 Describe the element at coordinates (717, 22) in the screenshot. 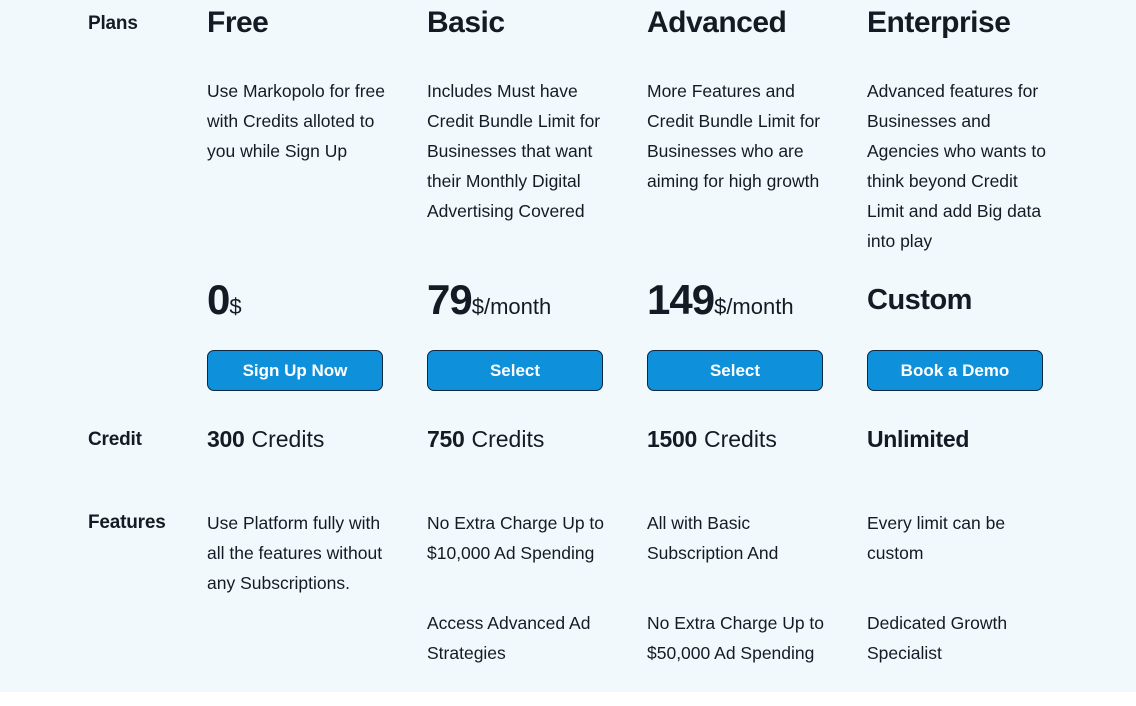

I see `plan-name-advanced: Advanced` at that location.